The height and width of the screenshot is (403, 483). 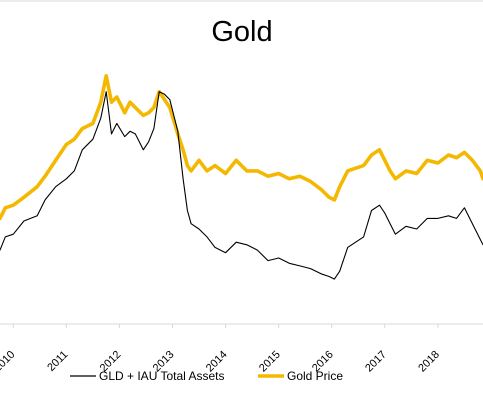 What do you see at coordinates (162, 376) in the screenshot?
I see `legend-label-assets: GLD + IAU Total Assets` at bounding box center [162, 376].